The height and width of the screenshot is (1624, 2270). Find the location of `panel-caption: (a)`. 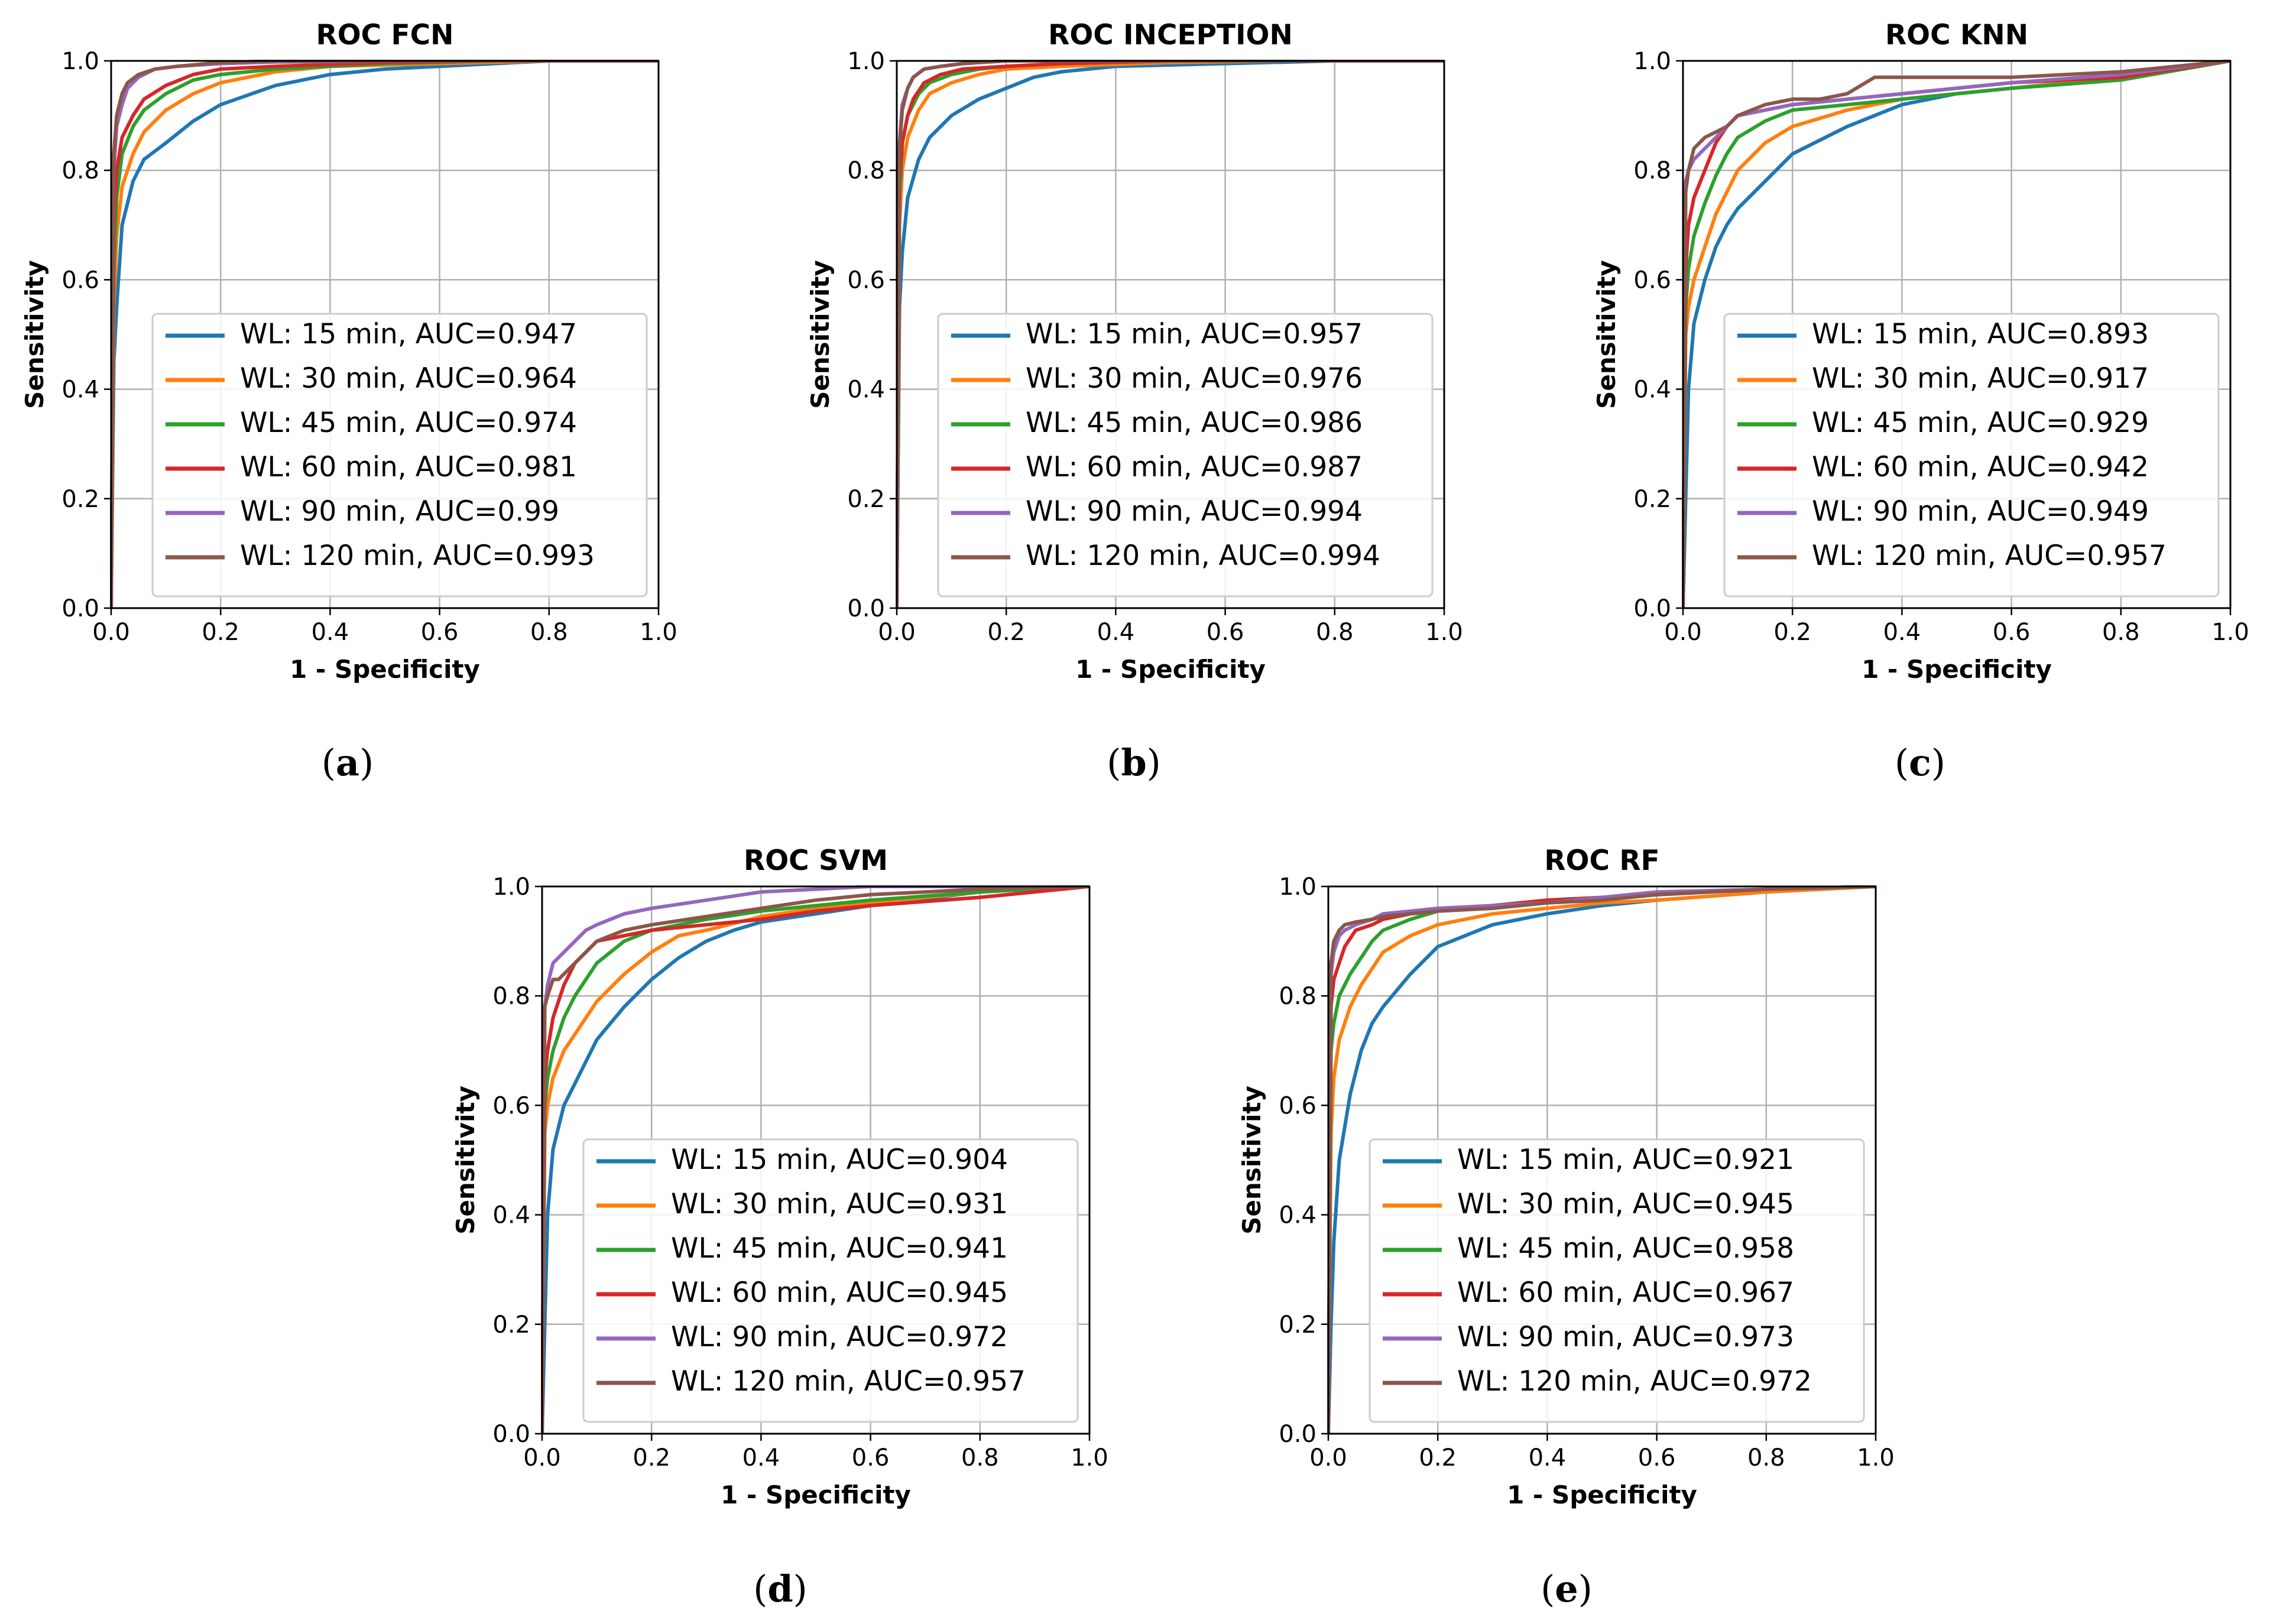

panel-caption: (a) is located at coordinates (348, 762).